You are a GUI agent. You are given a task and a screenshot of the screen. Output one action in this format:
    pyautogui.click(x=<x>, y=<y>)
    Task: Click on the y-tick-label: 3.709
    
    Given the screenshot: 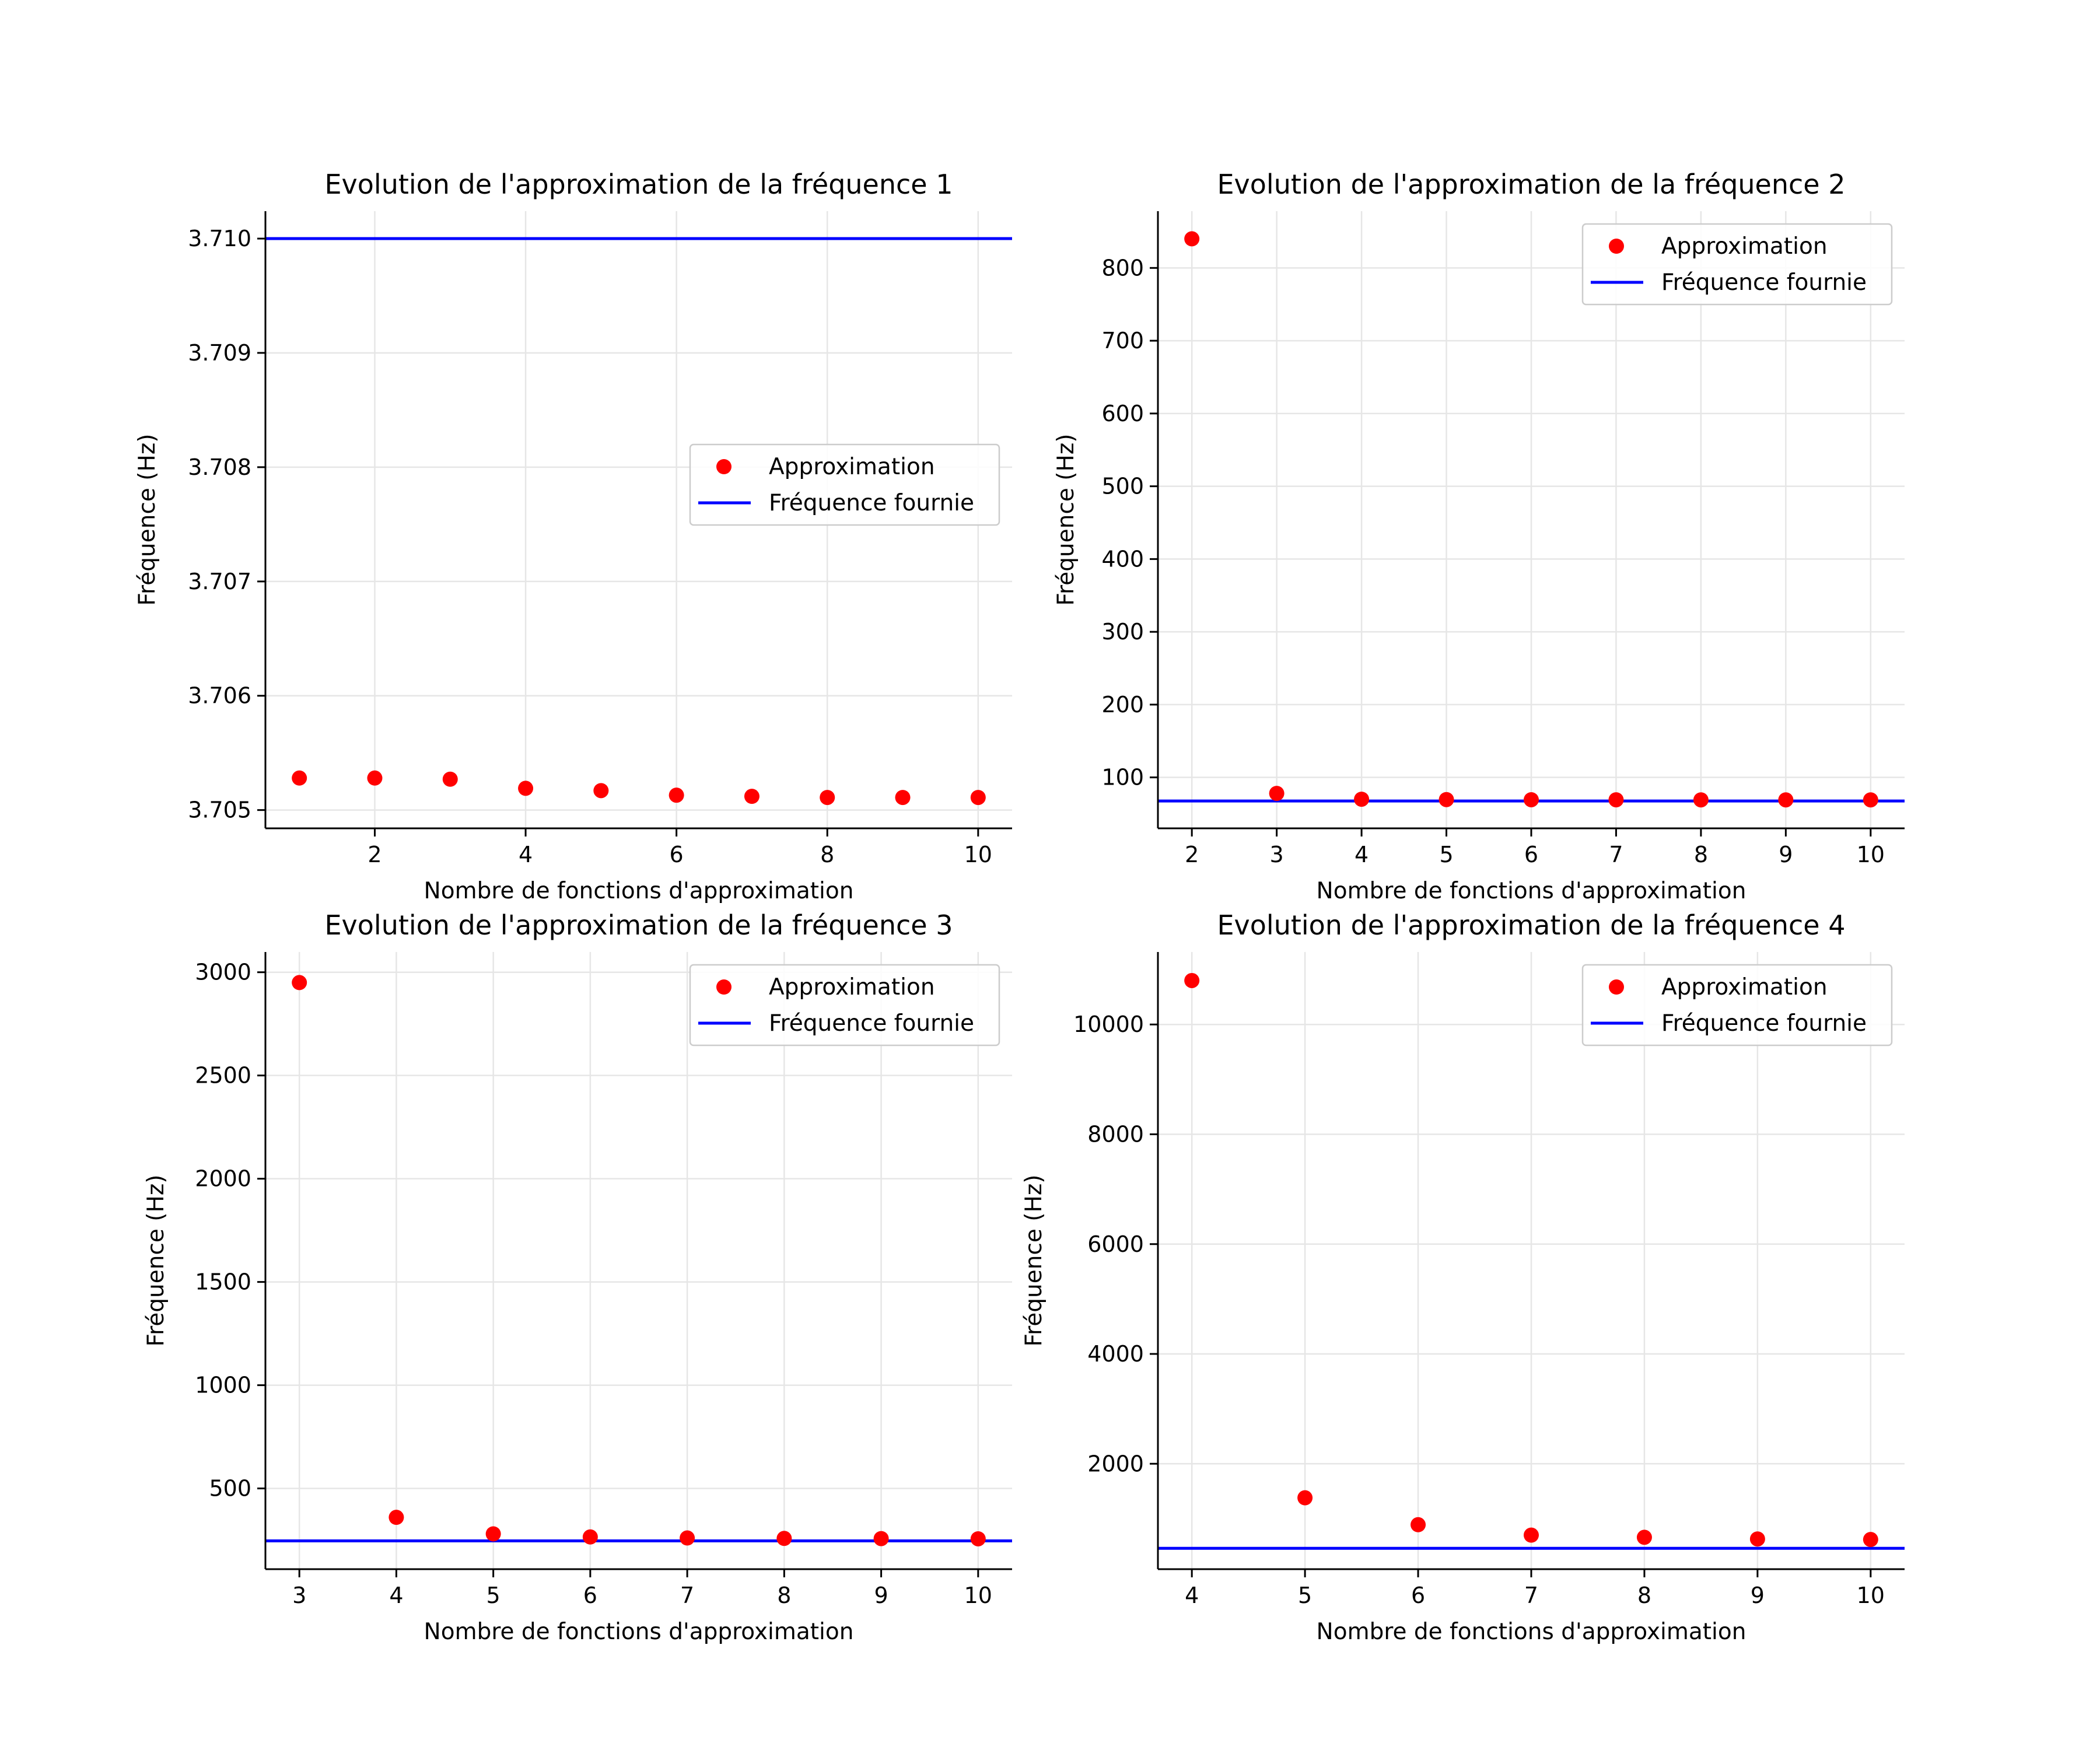 What is the action you would take?
    pyautogui.click(x=219, y=353)
    